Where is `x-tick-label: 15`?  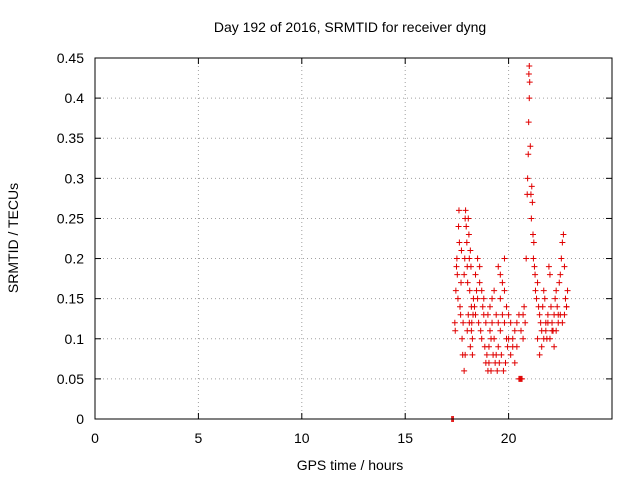 x-tick-label: 15 is located at coordinates (405, 438).